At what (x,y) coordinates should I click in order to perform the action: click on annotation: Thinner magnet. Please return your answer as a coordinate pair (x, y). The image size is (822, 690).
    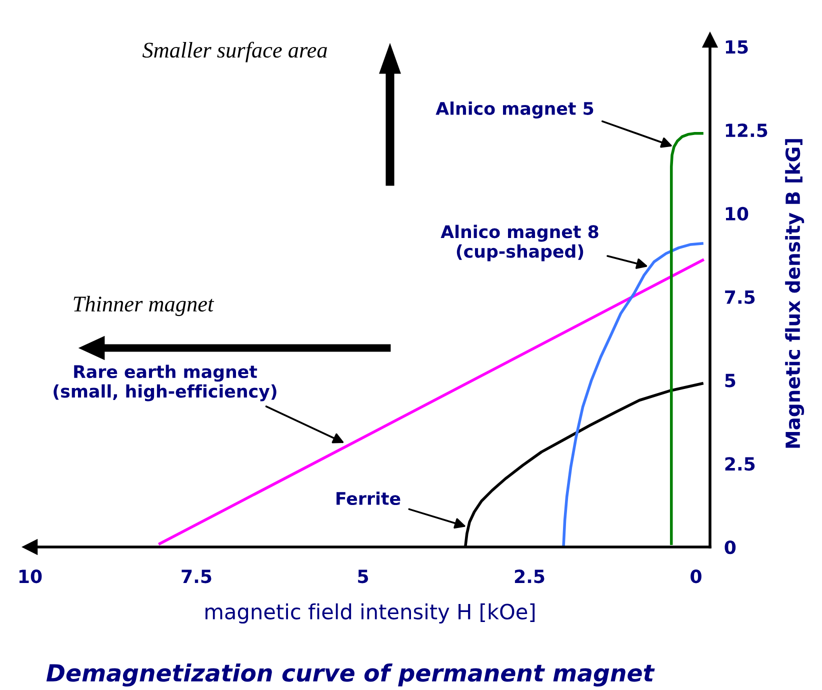
    Looking at the image, I should click on (144, 306).